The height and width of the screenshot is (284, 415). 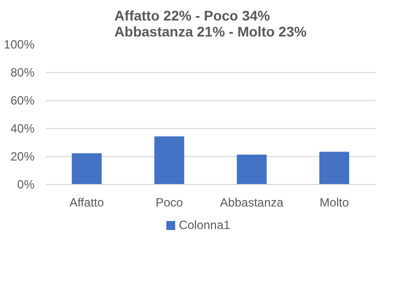 I want to click on y-tick-label: 20%, so click(x=22, y=157).